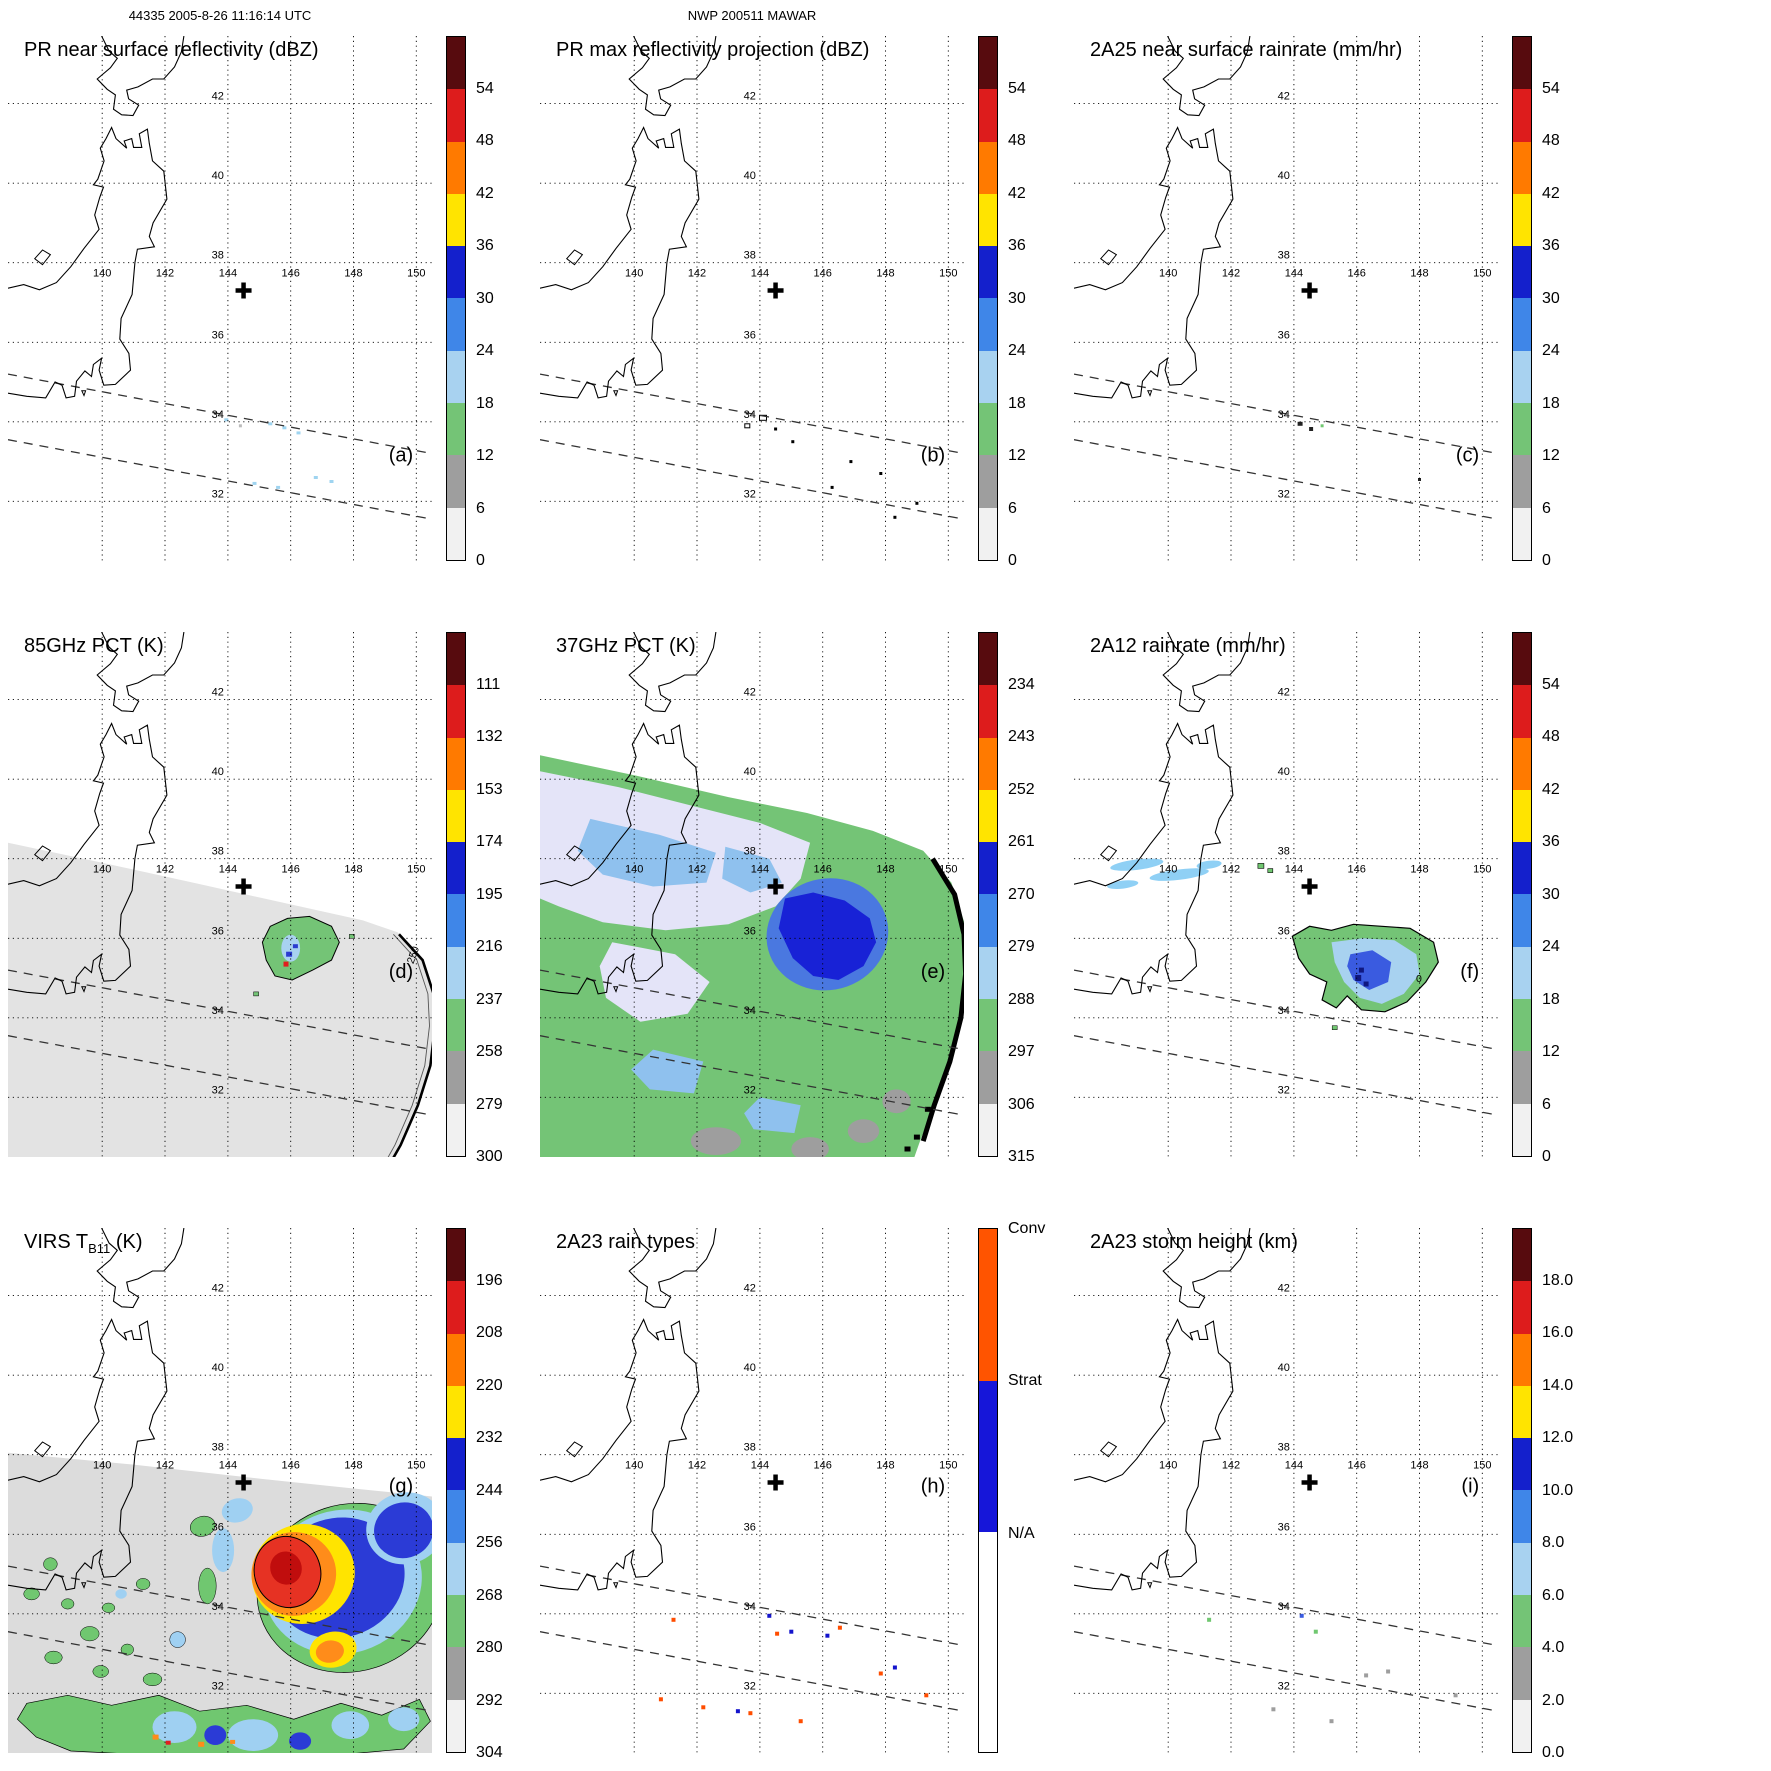 Image resolution: width=1771 pixels, height=1771 pixels. Describe the element at coordinates (489, 789) in the screenshot. I see `colorbar-tick: 153` at that location.